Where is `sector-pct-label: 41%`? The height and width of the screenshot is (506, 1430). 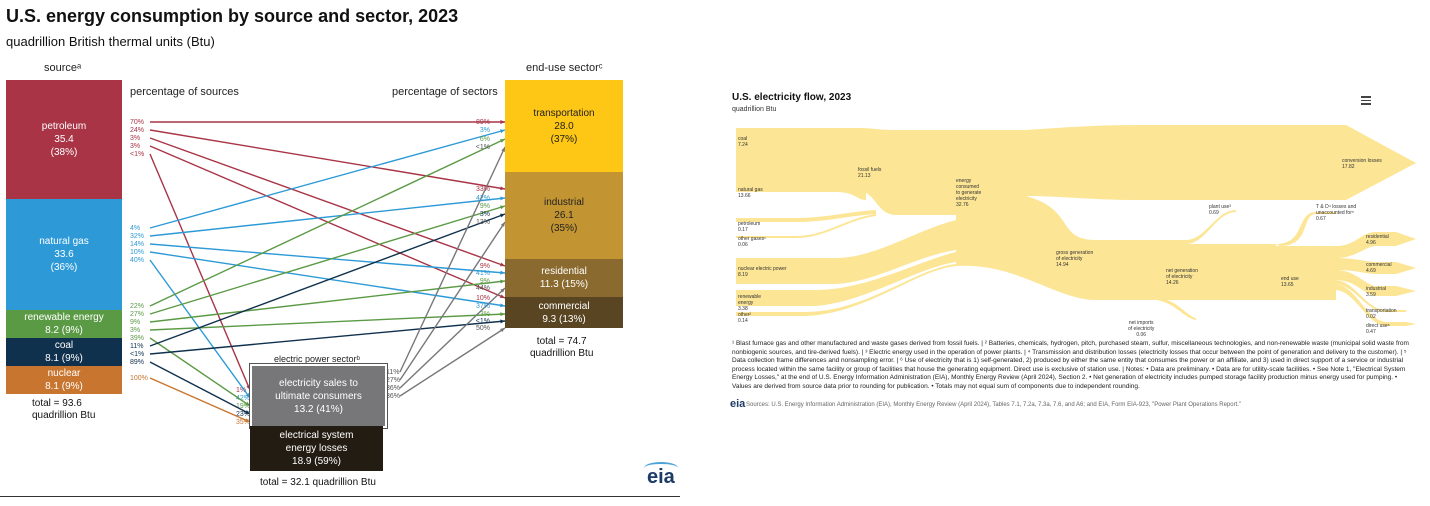 sector-pct-label: 41% is located at coordinates (483, 273).